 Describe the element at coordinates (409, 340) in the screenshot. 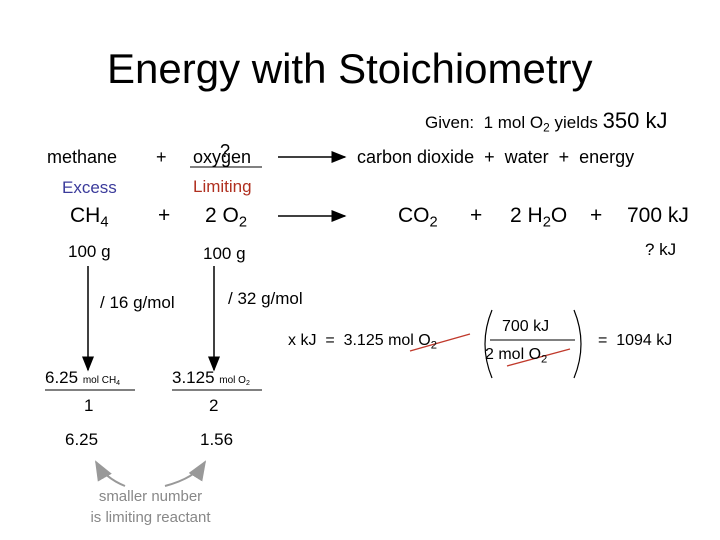

I see `calc-text: mol O` at that location.